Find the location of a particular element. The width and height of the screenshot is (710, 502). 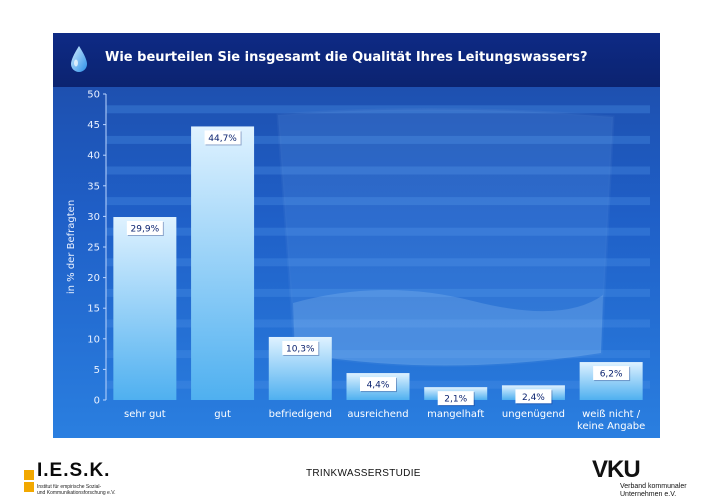

y-tick-label: 50 is located at coordinates (93, 95).